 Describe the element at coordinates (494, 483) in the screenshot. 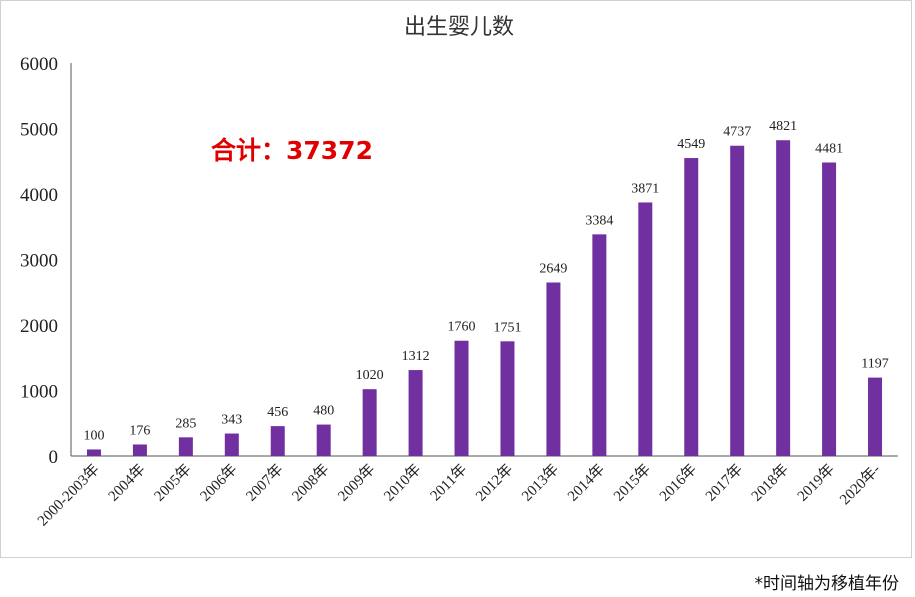

I see `x-tick-label: 2012年` at that location.